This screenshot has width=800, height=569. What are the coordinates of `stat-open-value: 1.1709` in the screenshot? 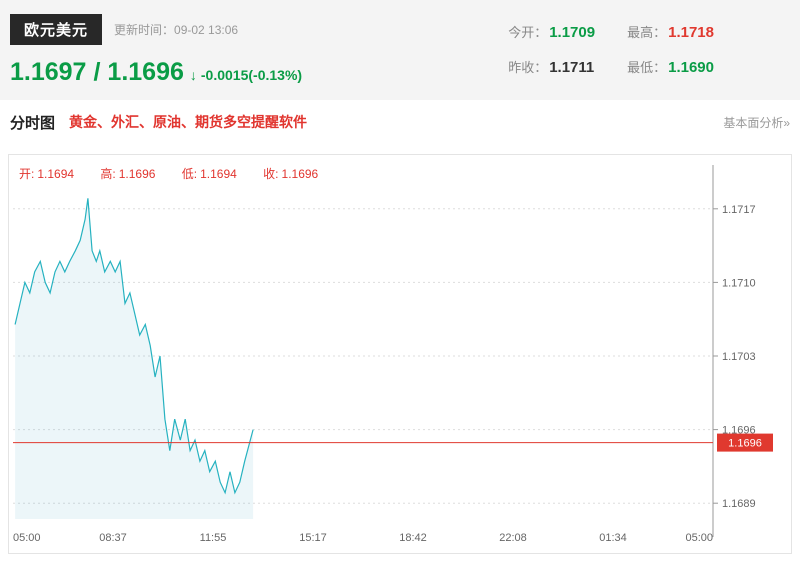 It's located at (572, 32).